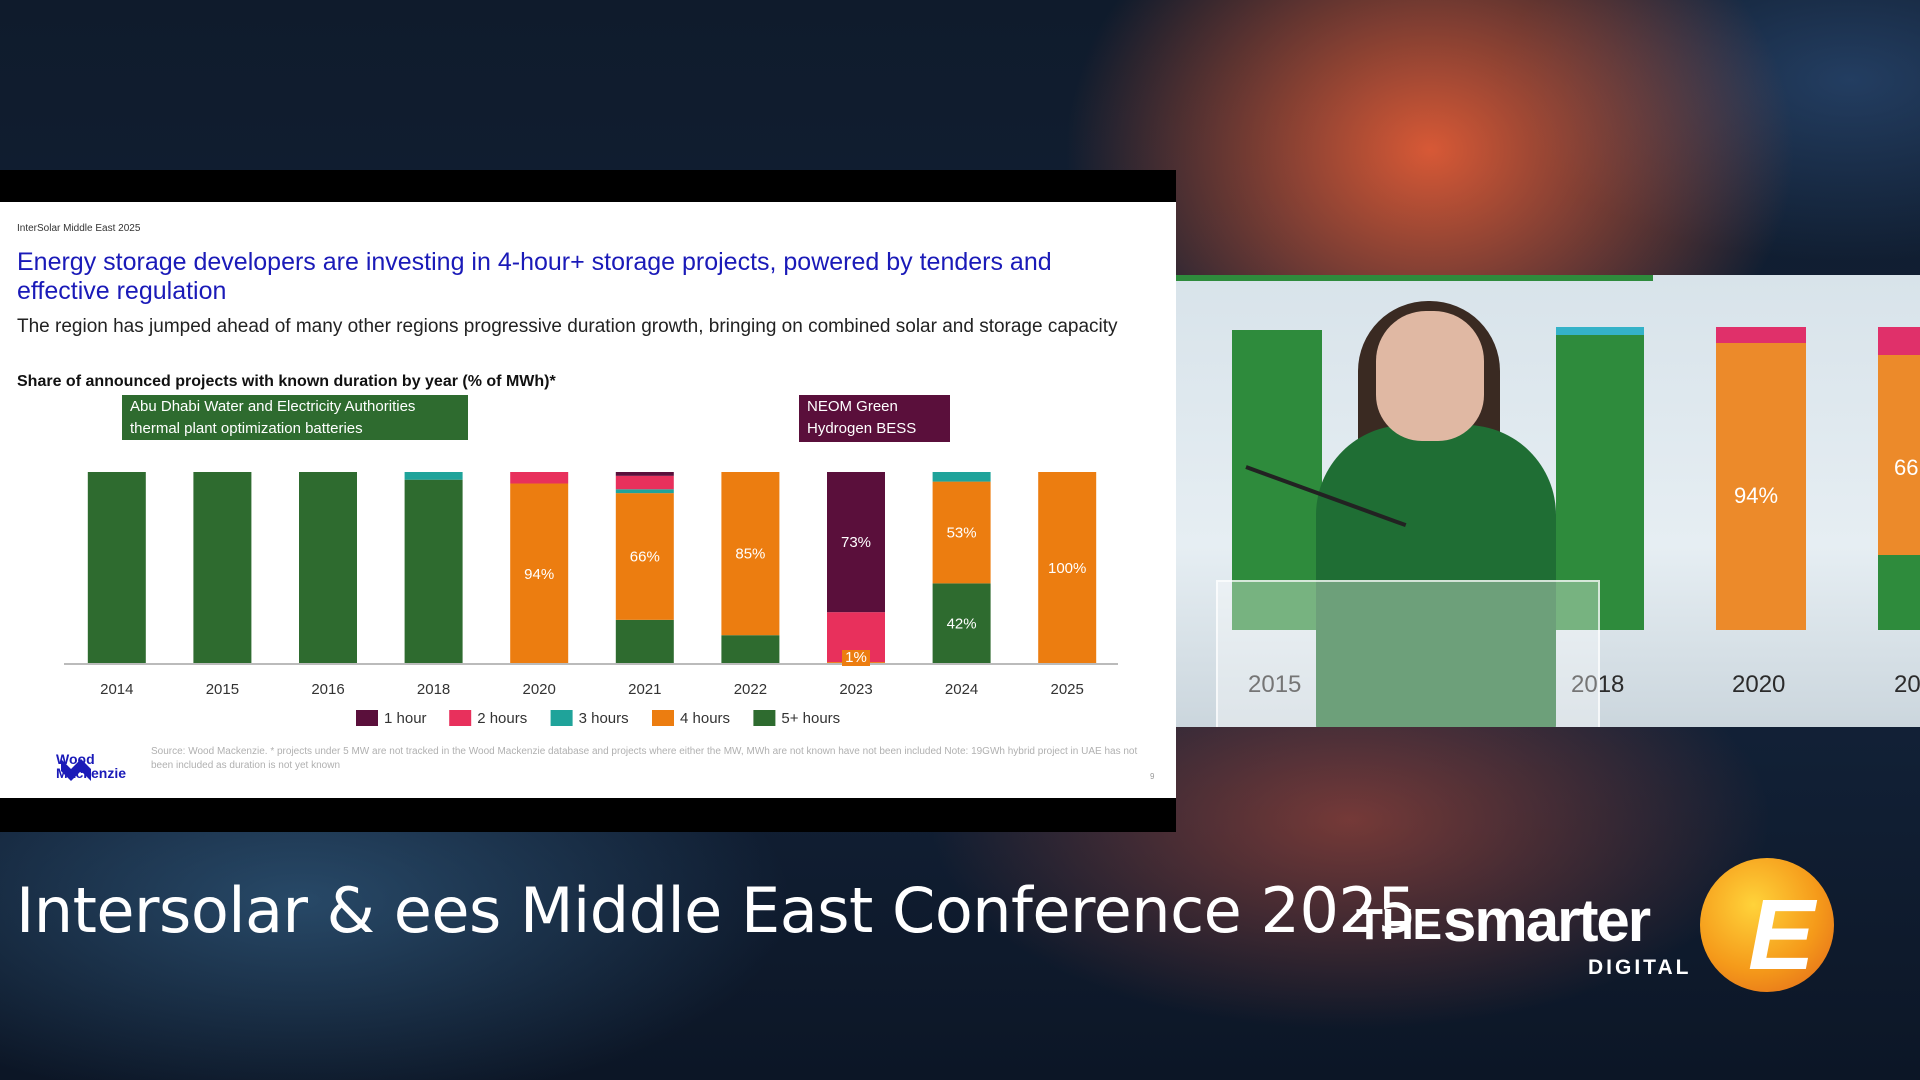 The height and width of the screenshot is (1080, 1920). Describe the element at coordinates (1436, 576) in the screenshot. I see `speaker-body` at that location.